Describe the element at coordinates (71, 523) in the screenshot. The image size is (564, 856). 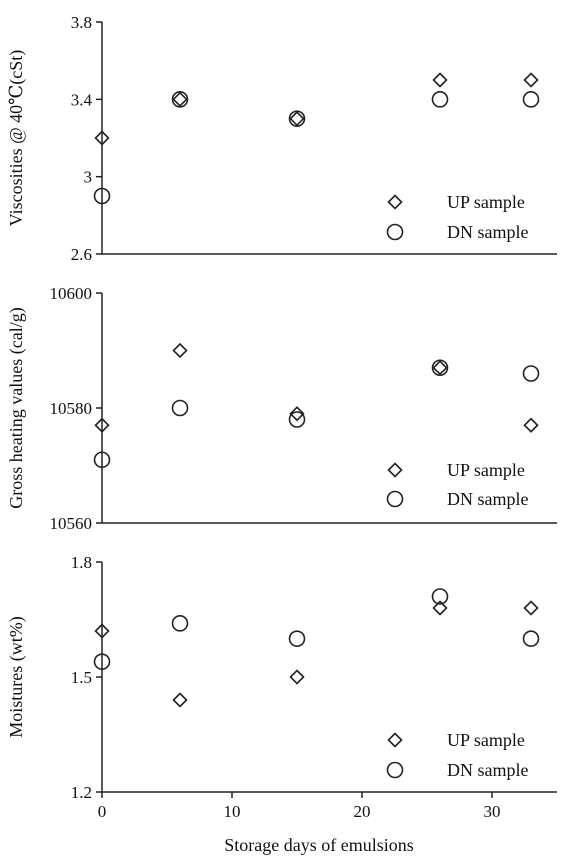
I see `y-tick-label: 10560` at that location.